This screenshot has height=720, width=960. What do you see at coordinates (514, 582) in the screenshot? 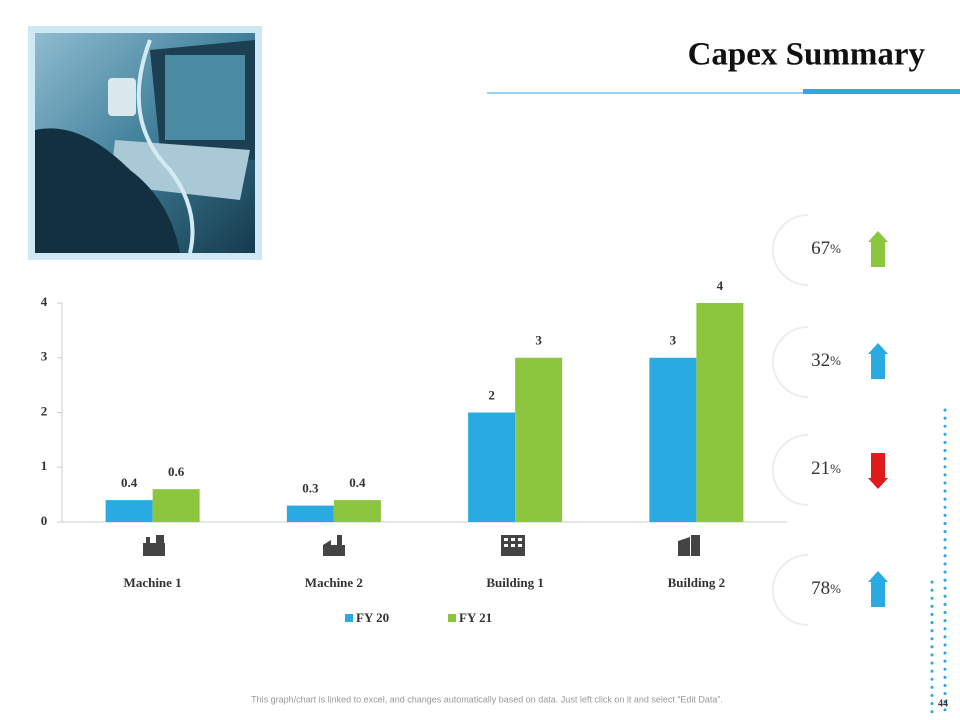
I see `x-tick-label: Building 1` at bounding box center [514, 582].